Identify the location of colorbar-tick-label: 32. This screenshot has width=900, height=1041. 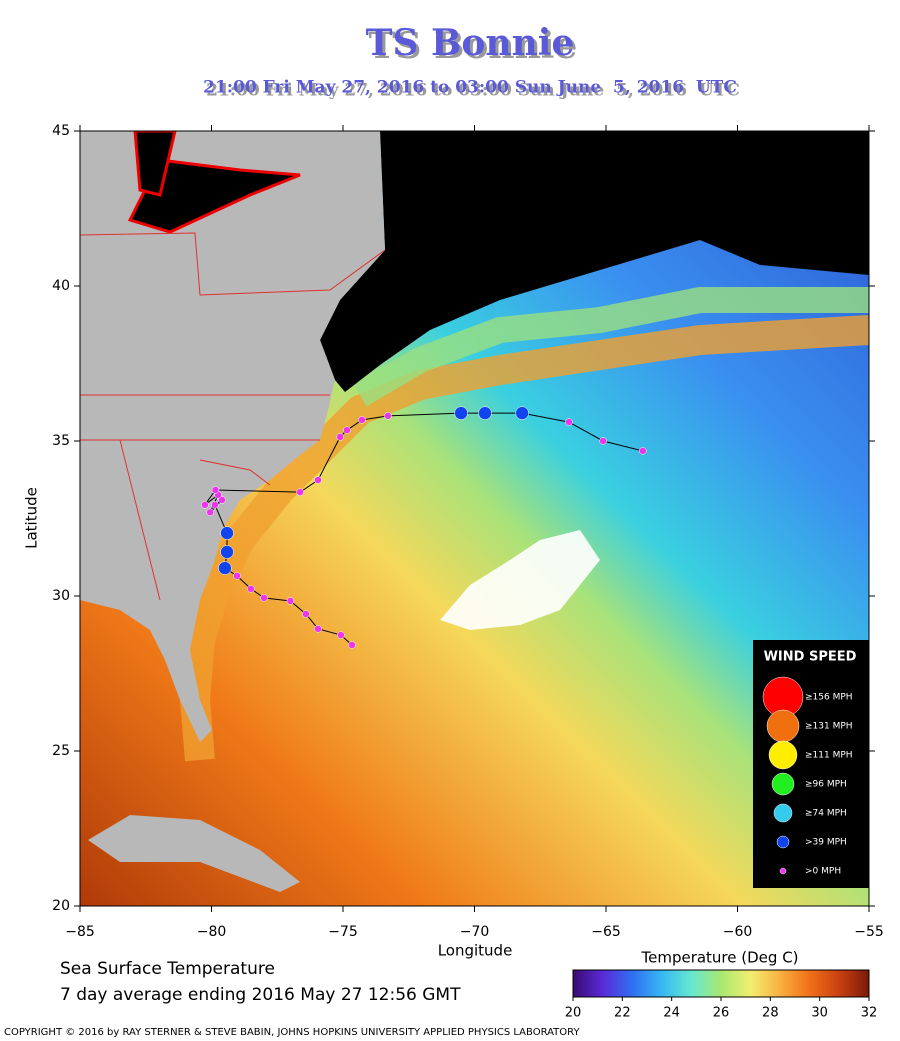
(869, 1013).